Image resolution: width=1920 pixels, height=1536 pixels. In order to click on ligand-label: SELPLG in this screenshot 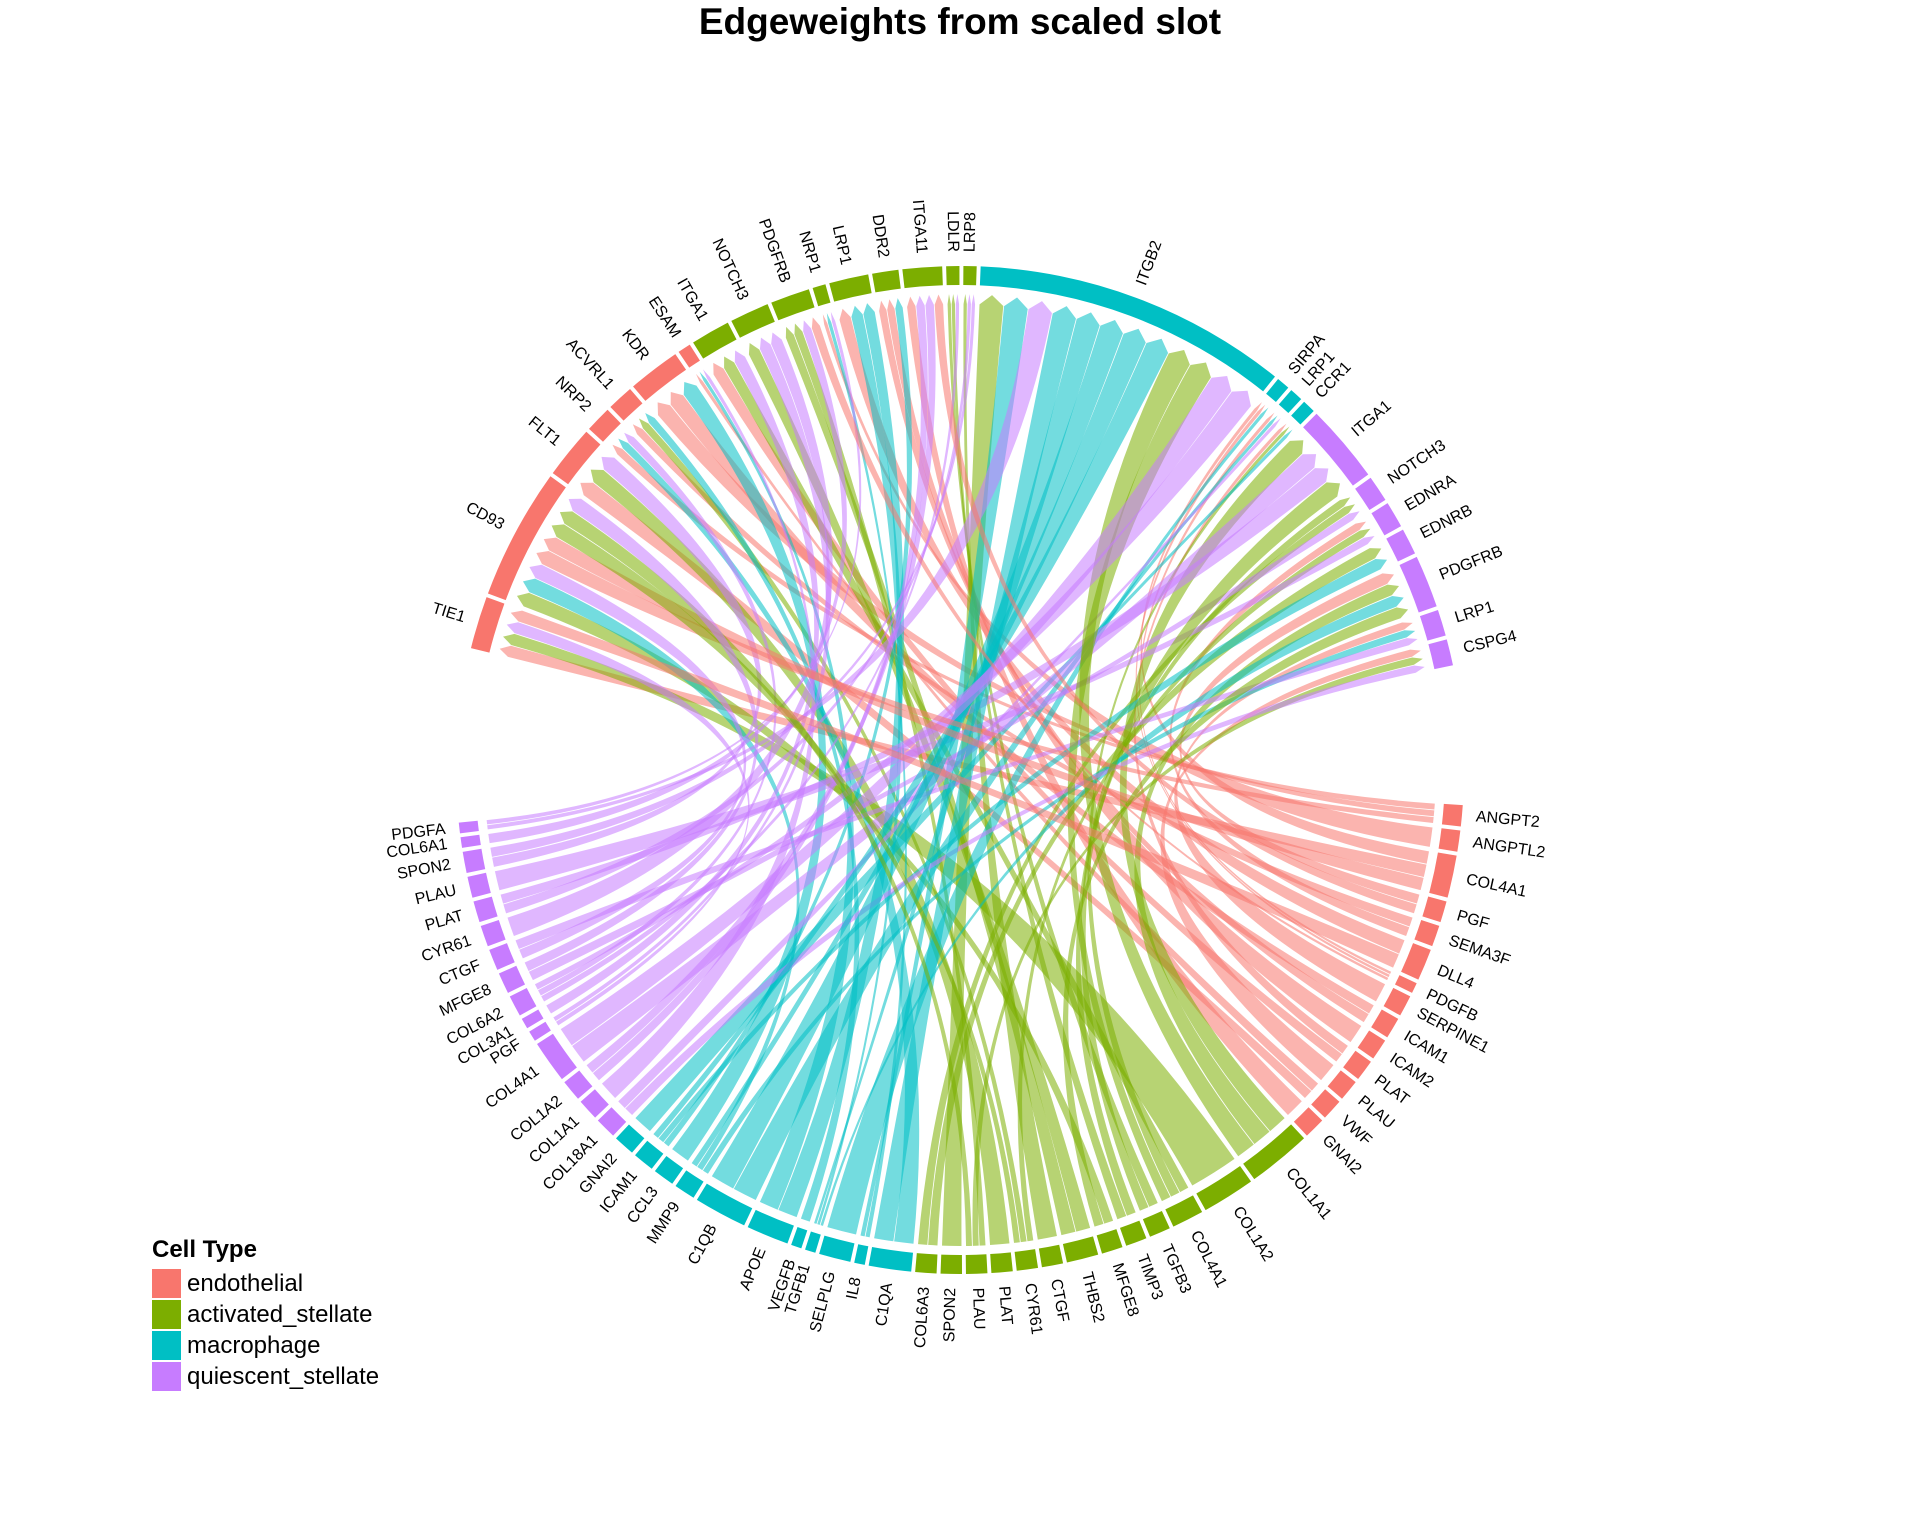, I will do `click(823, 1302)`.